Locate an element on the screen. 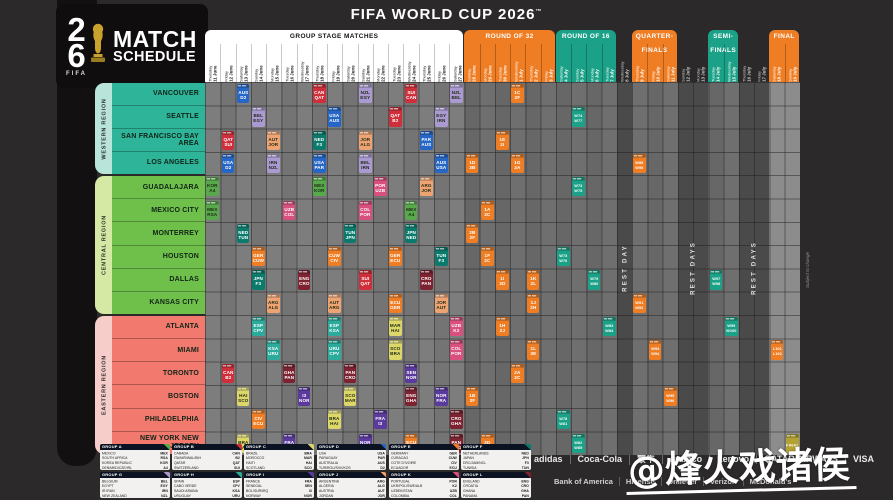  team-code: I3 is located at coordinates (311, 490).